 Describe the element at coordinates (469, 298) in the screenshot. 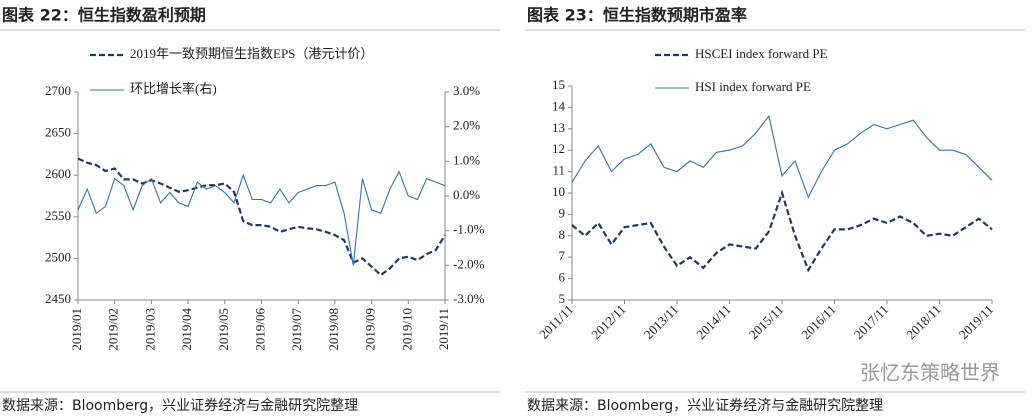

I see `y2-tick-label: -3.0%` at that location.